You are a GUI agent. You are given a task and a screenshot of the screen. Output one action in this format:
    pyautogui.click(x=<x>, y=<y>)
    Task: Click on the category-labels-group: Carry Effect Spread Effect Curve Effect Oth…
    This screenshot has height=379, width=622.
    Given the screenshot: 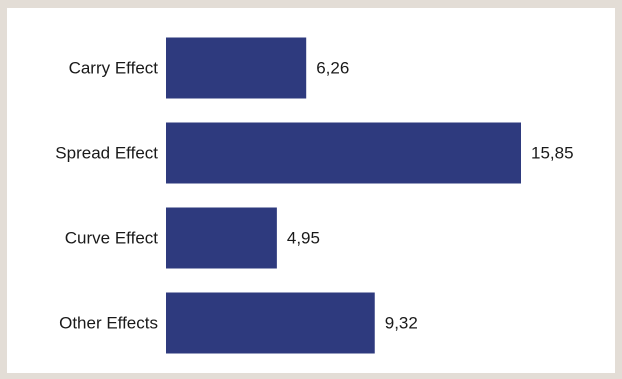 What is the action you would take?
    pyautogui.click(x=106, y=196)
    